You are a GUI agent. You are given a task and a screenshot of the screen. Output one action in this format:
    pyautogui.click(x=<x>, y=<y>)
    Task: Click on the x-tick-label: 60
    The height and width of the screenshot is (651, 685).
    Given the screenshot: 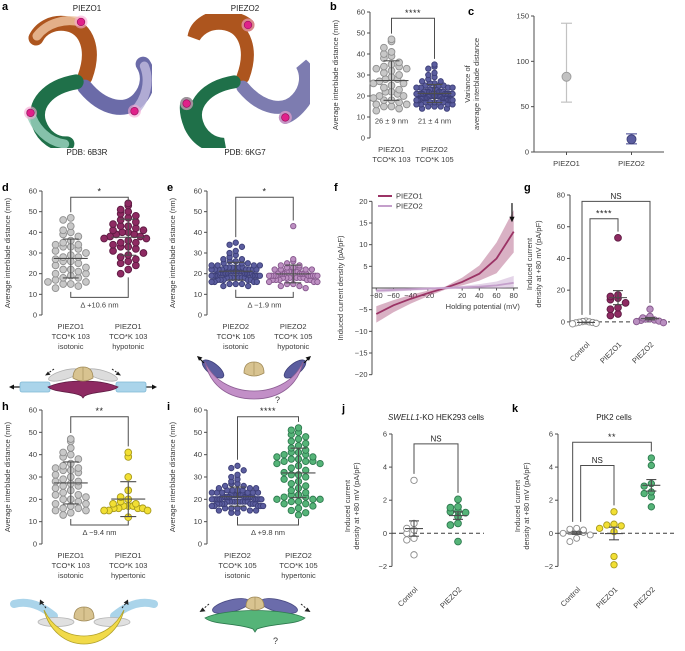 What is the action you would take?
    pyautogui.click(x=496, y=295)
    